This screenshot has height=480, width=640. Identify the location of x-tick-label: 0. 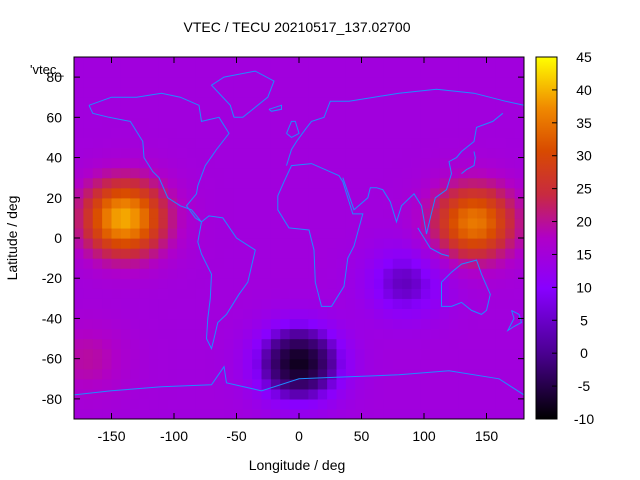
(299, 436).